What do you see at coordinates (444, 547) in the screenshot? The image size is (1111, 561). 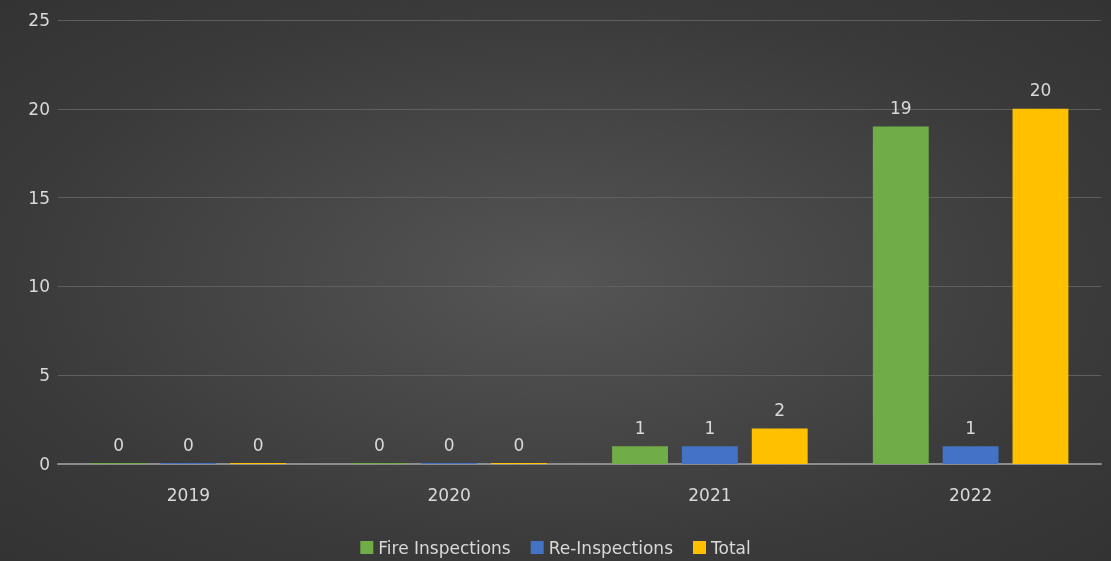 I see `legend-label: Fire Inspections` at bounding box center [444, 547].